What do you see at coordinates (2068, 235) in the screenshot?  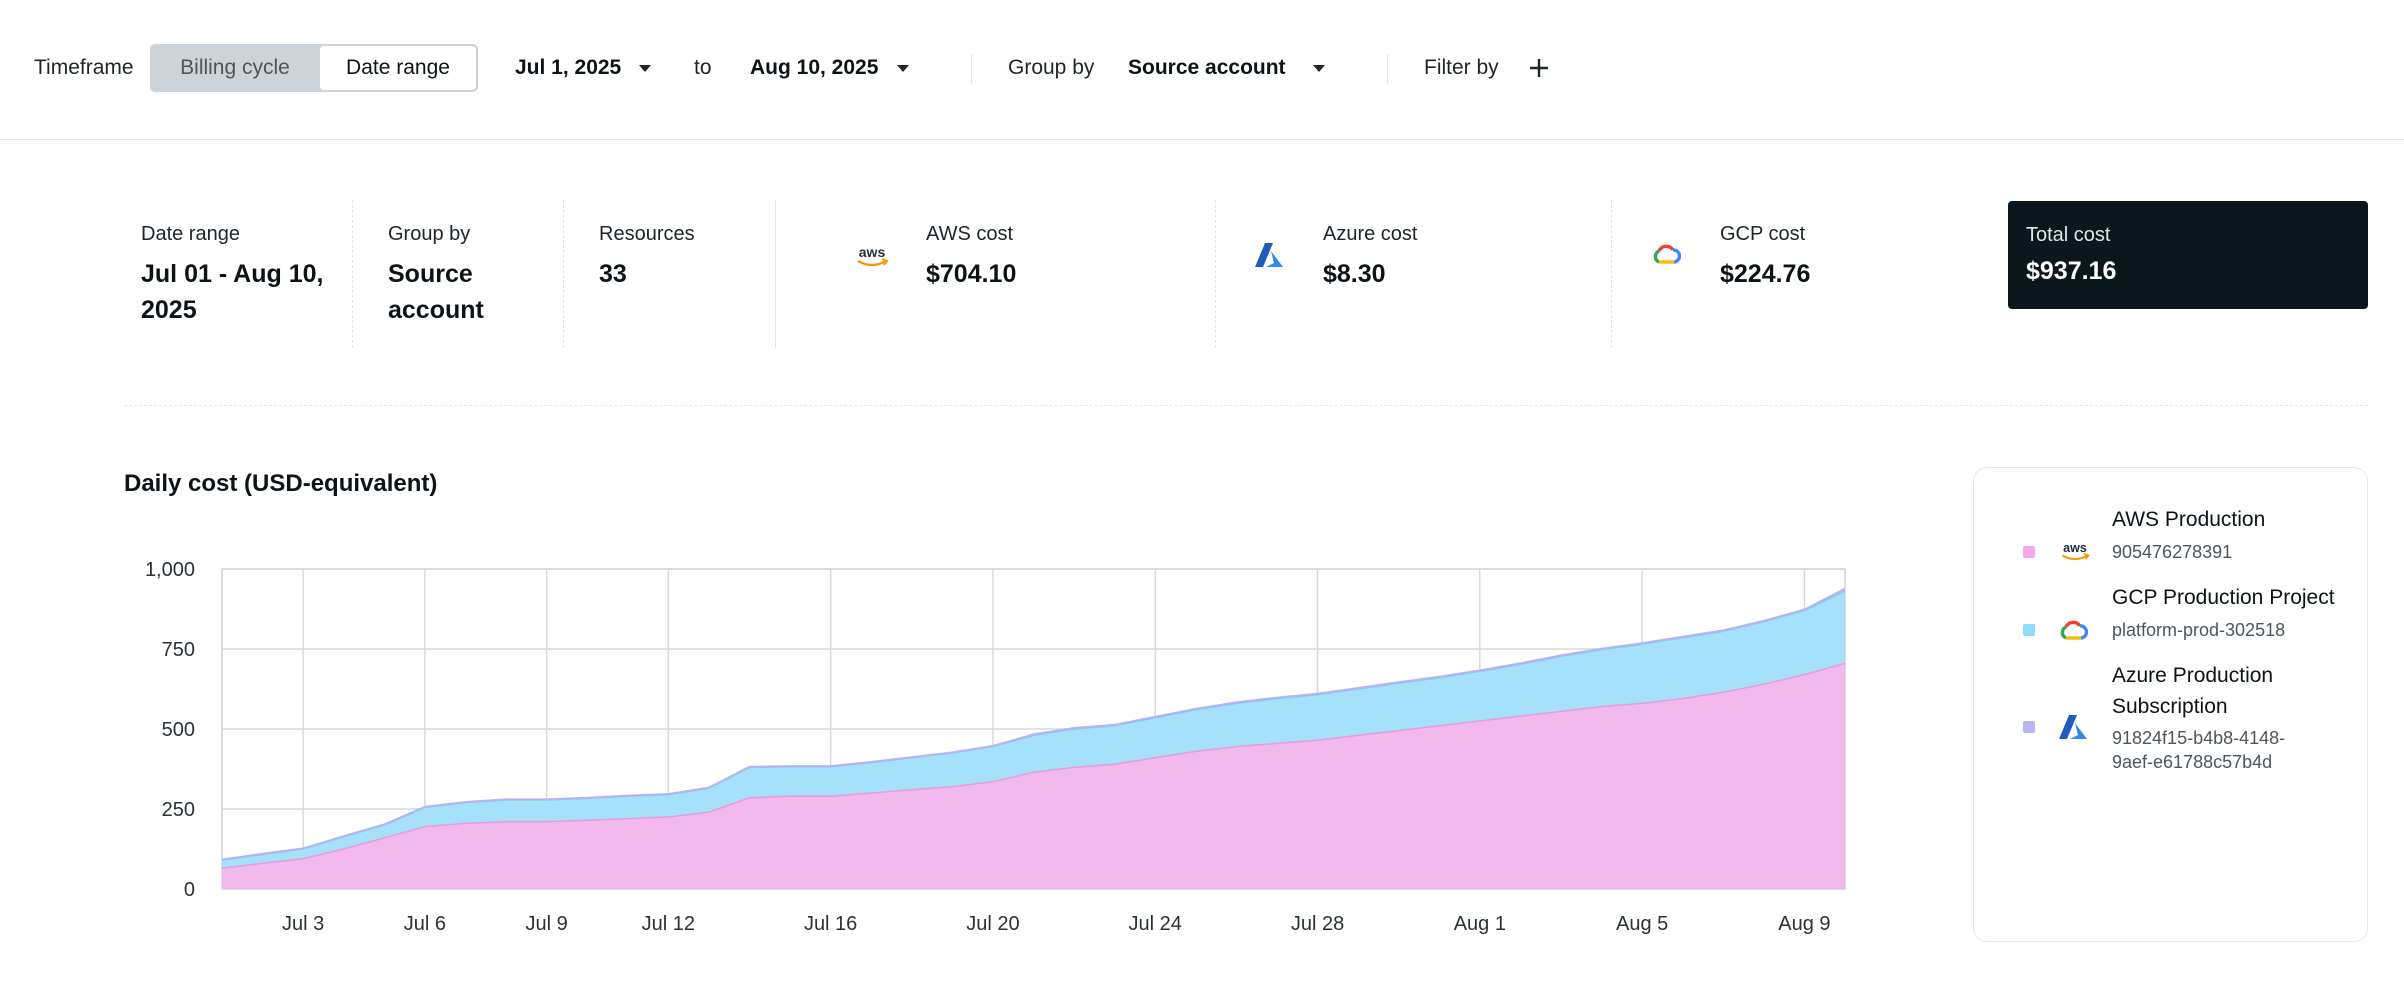 I see `total-cost-label: Total cost` at bounding box center [2068, 235].